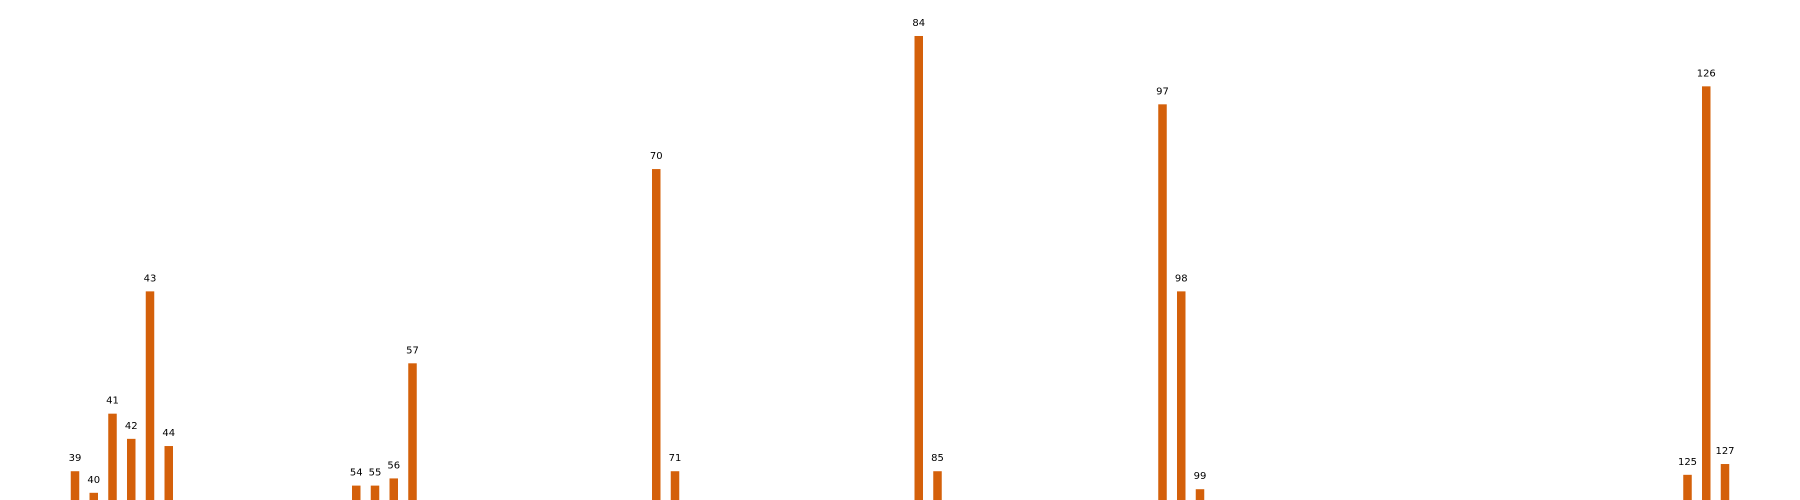 Image resolution: width=1800 pixels, height=500 pixels. I want to click on bar-value-label: 97, so click(1162, 91).